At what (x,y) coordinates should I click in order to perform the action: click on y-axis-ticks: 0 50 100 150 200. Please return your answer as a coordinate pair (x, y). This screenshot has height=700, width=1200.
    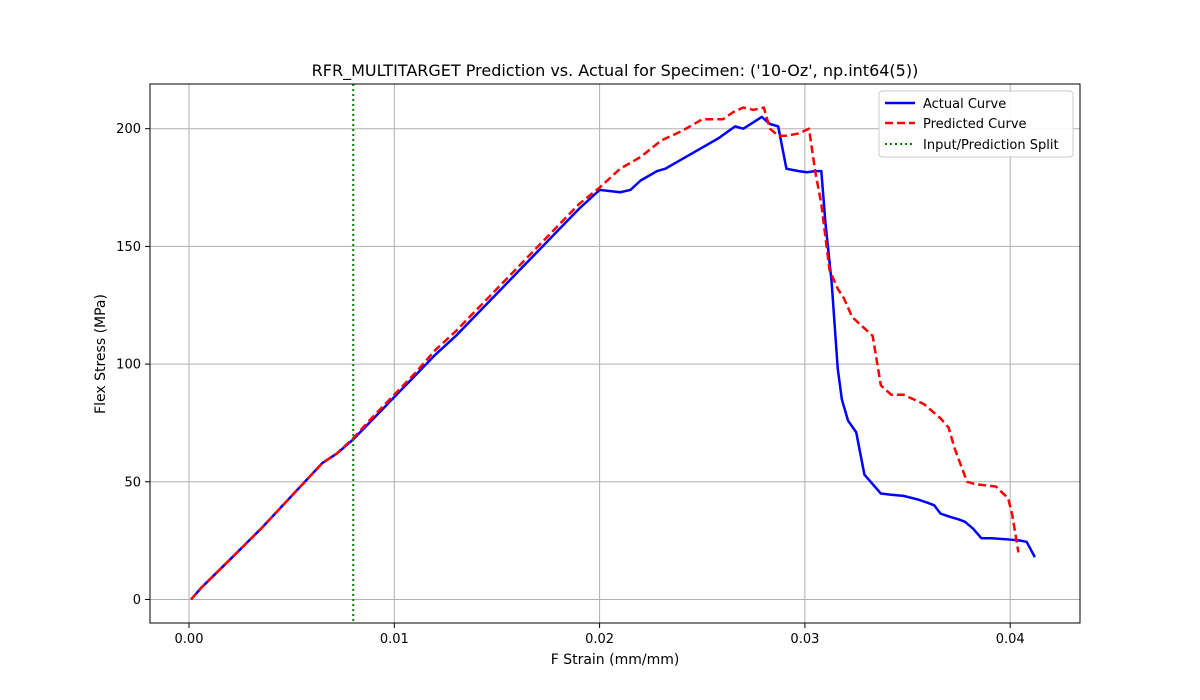
    Looking at the image, I should click on (133, 365).